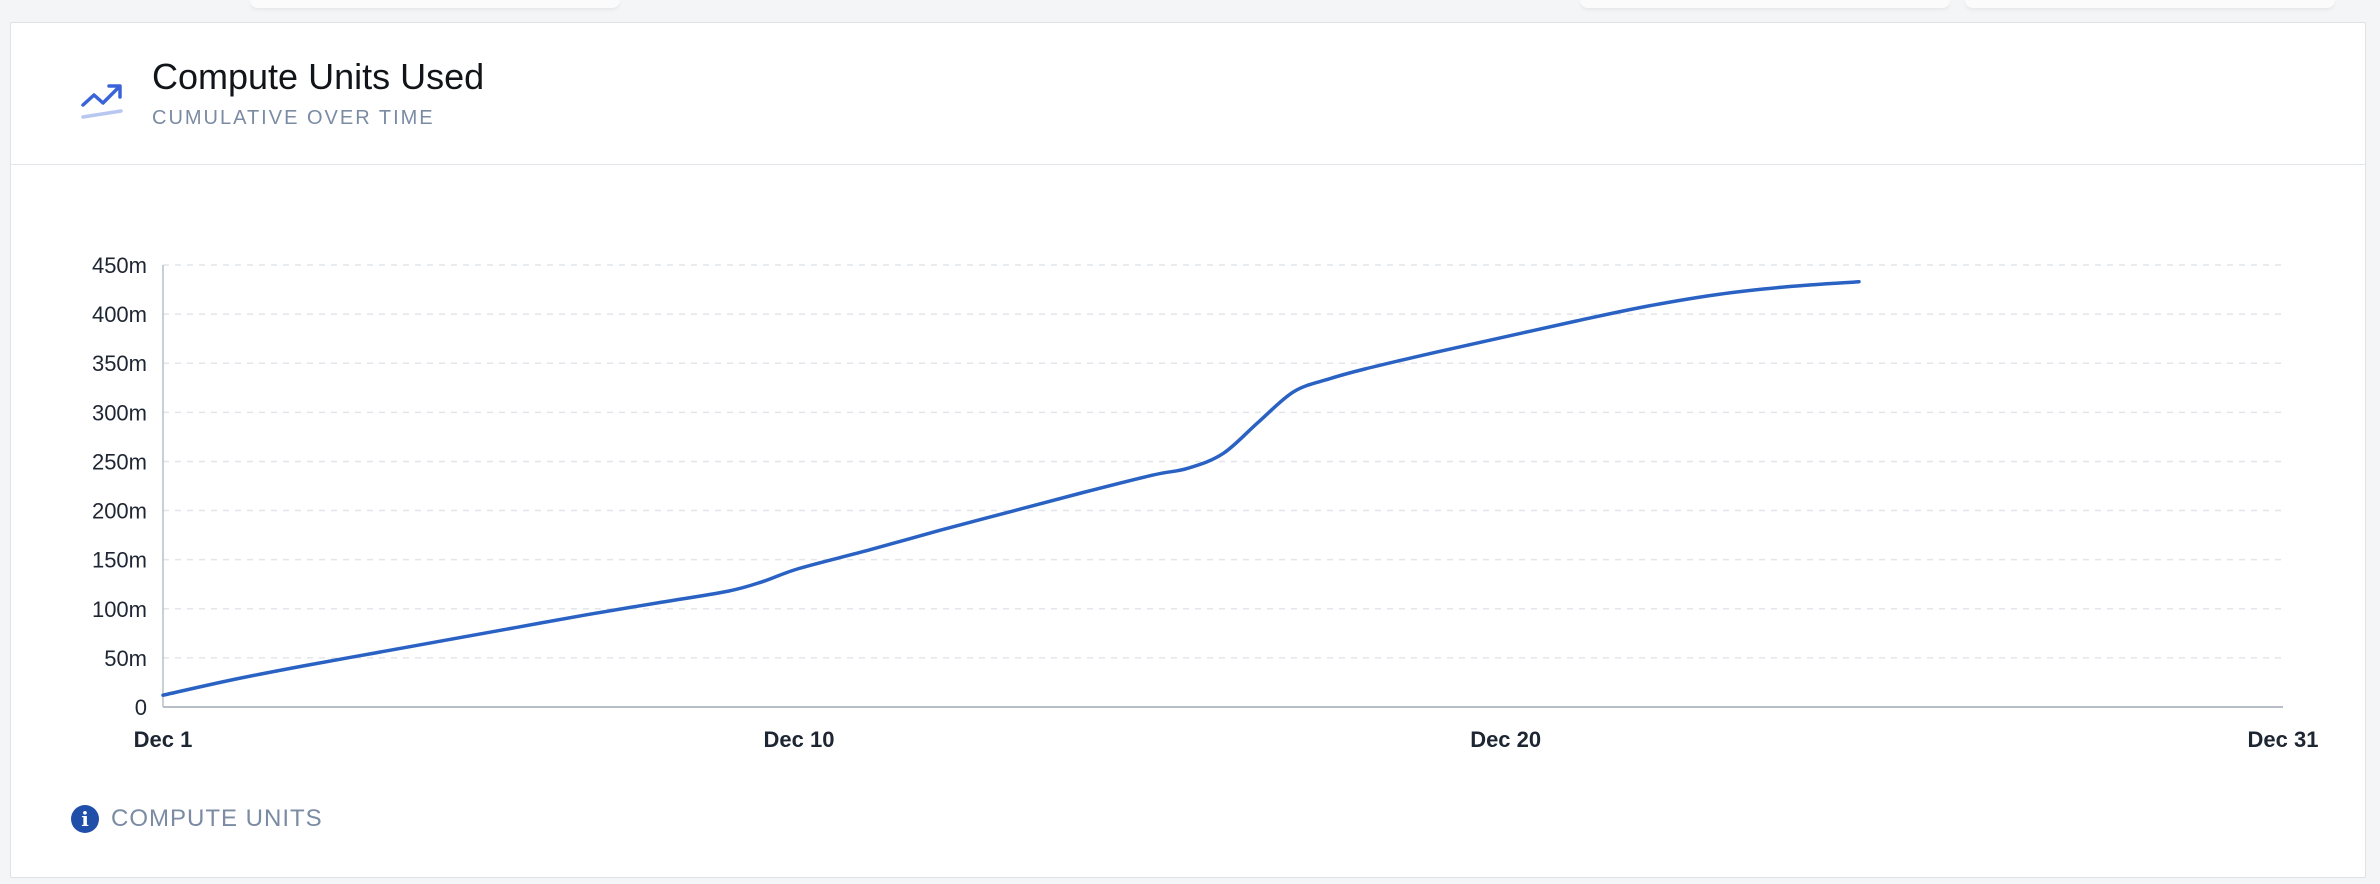 Image resolution: width=2380 pixels, height=884 pixels. I want to click on y-tick-label: 350m, so click(119, 363).